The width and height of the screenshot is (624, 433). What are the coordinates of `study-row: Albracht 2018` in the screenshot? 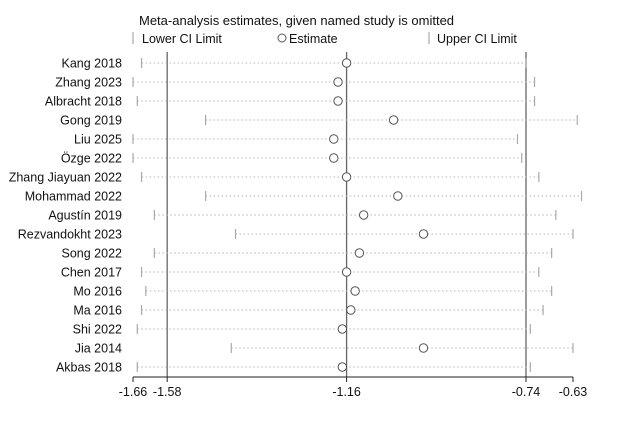 It's located at (290, 102).